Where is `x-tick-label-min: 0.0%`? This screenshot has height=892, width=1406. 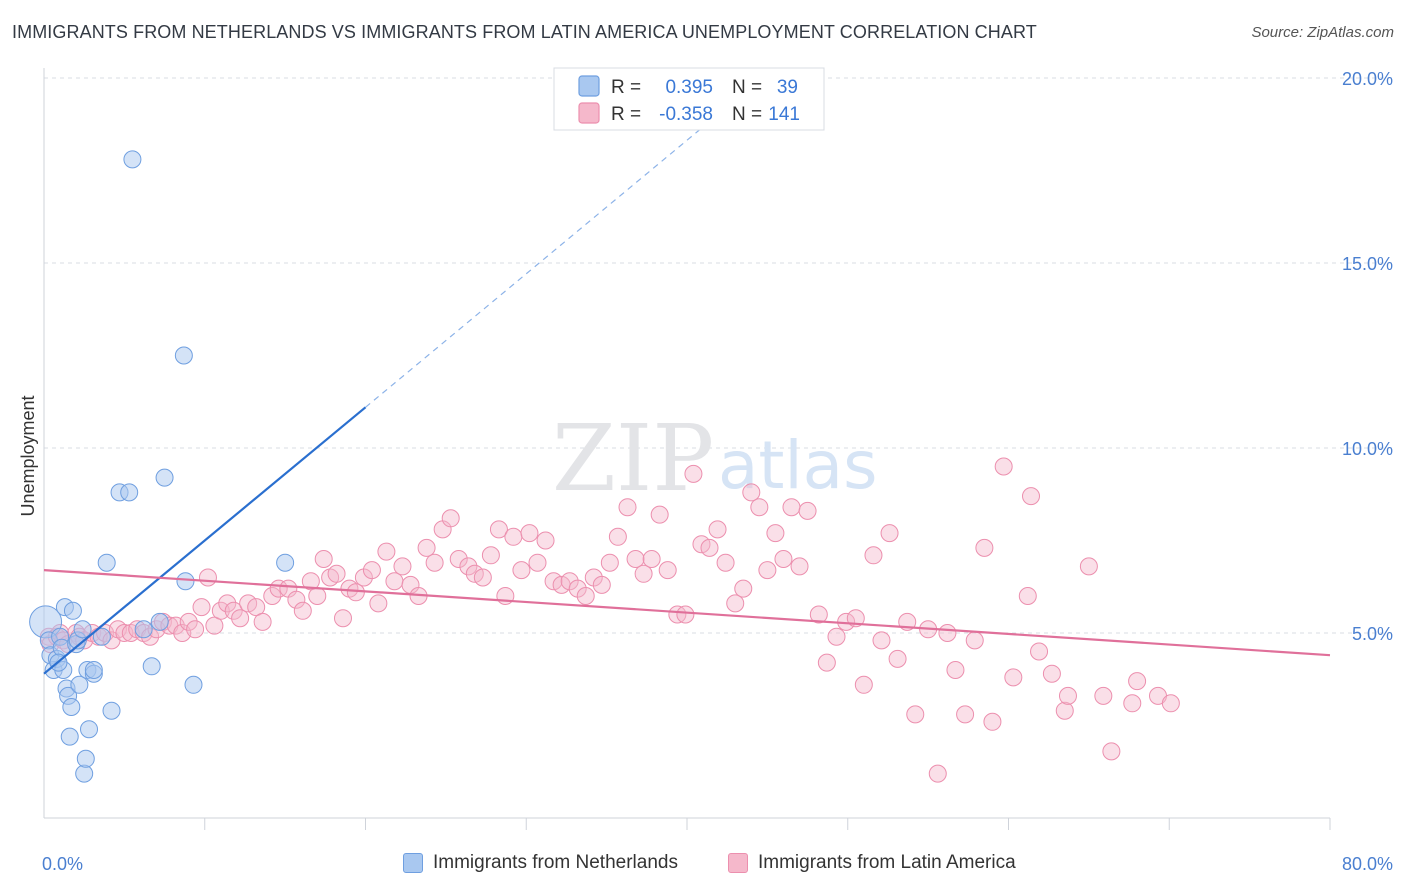 x-tick-label-min: 0.0% is located at coordinates (62, 864).